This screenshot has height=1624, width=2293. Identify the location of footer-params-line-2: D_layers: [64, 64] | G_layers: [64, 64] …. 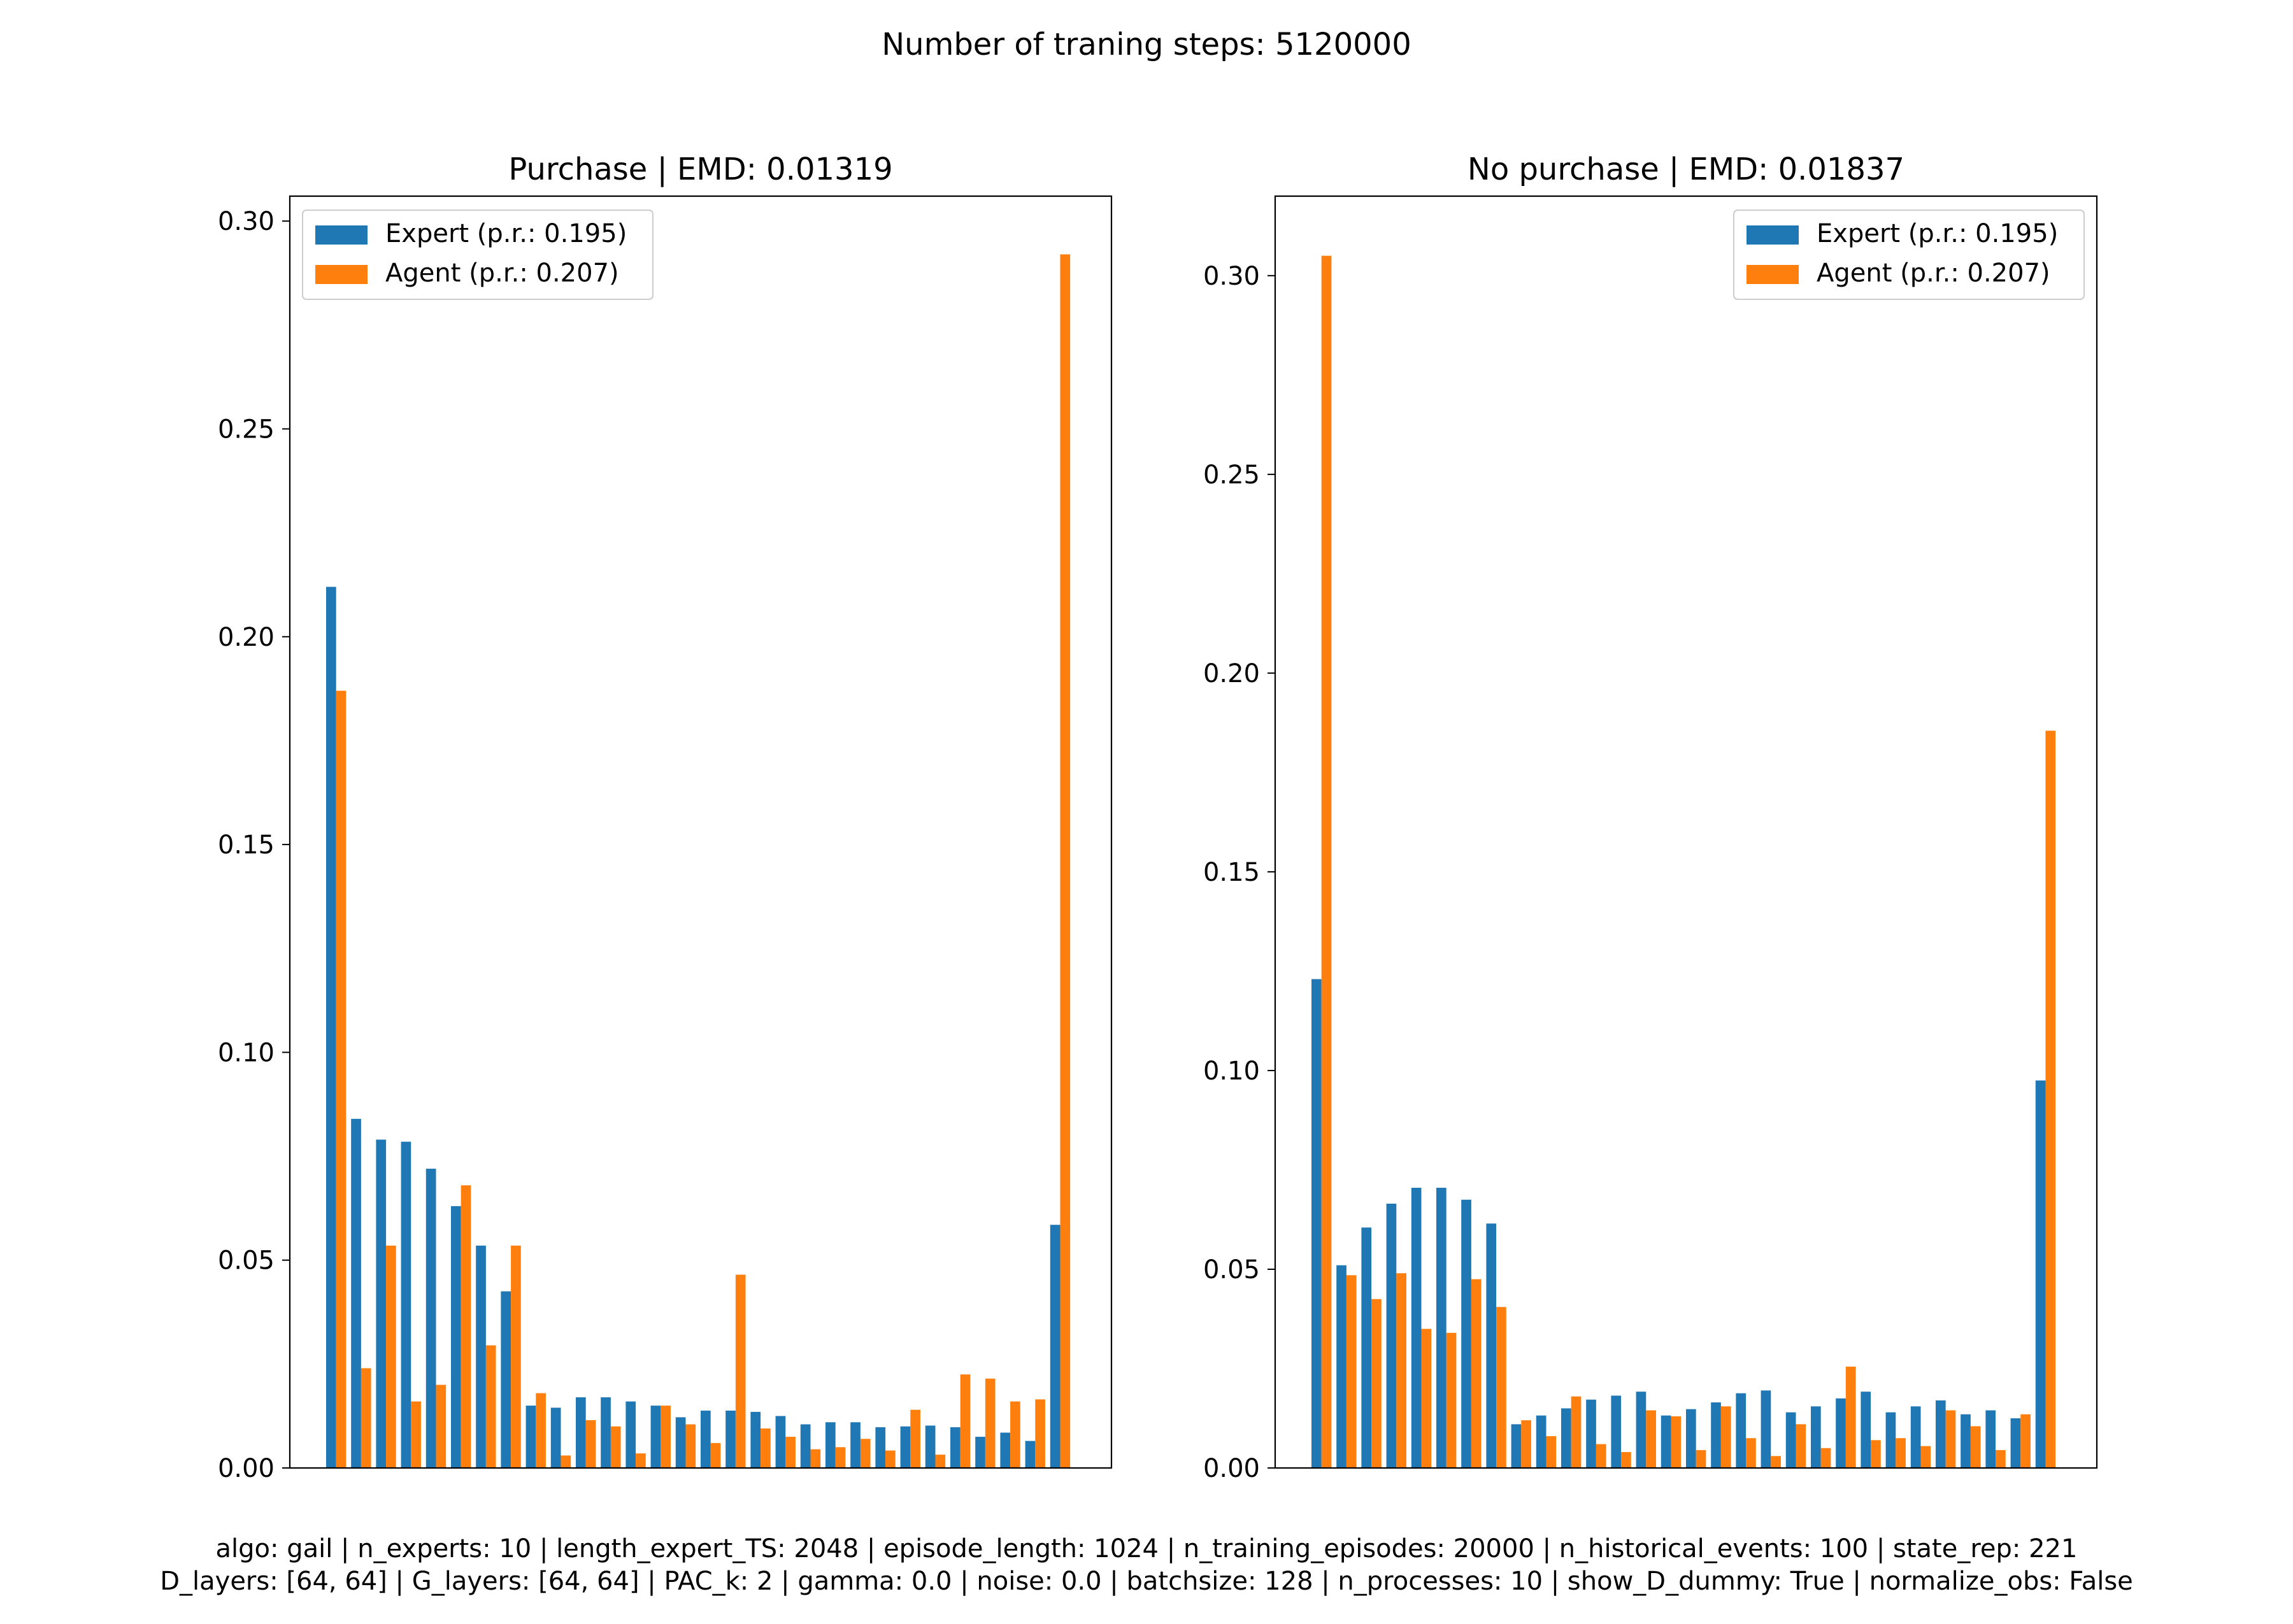
(1146, 1581).